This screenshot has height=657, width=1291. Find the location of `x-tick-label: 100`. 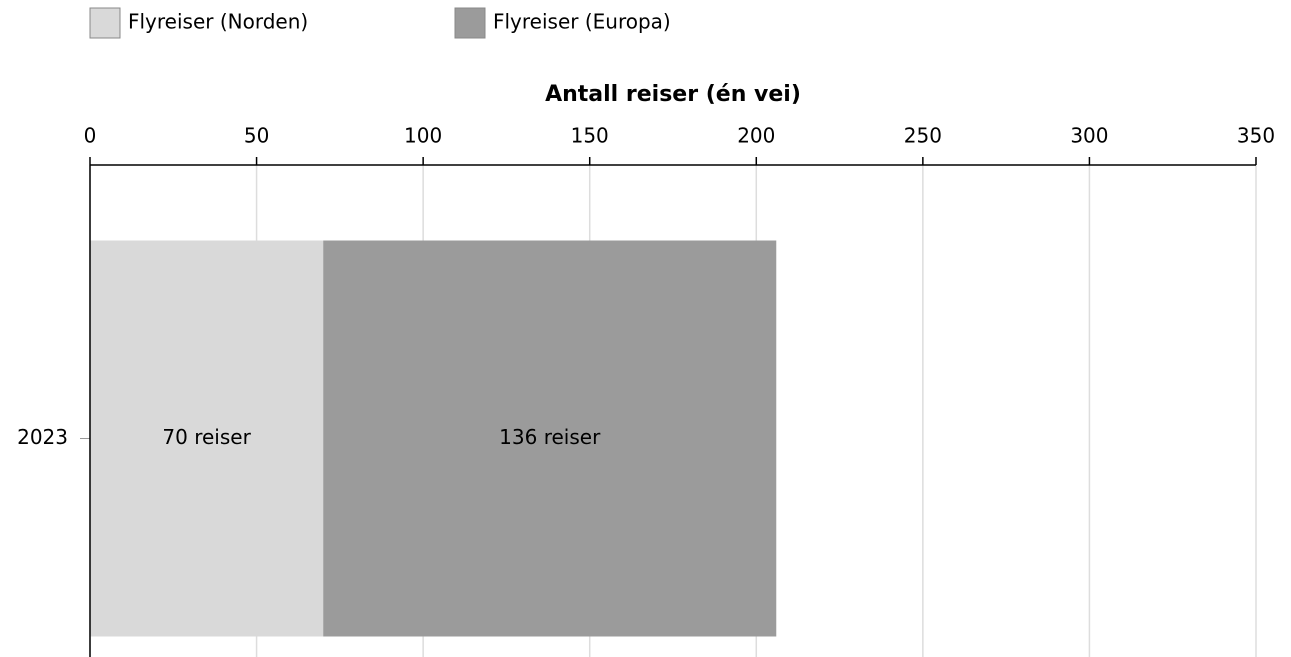

x-tick-label: 100 is located at coordinates (423, 136).